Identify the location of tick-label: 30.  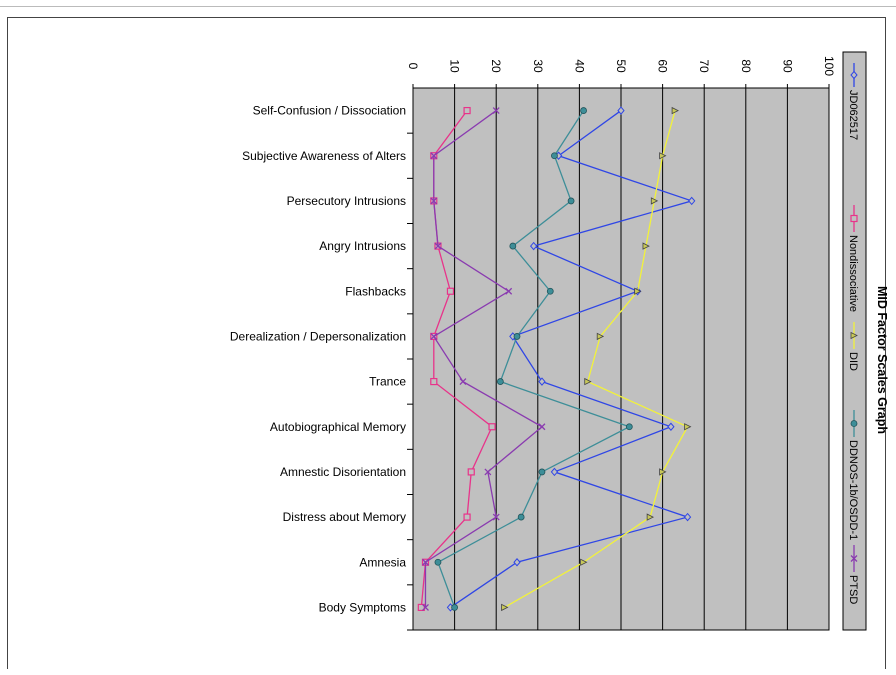
(538, 66).